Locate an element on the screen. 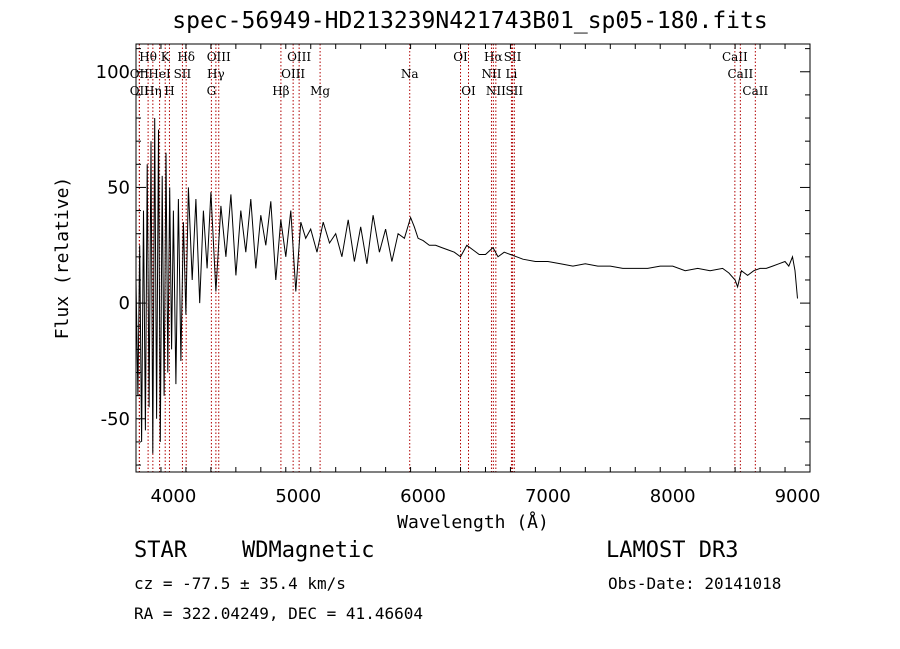 This screenshot has height=649, width=900. line-label-5: OI is located at coordinates (460, 57).